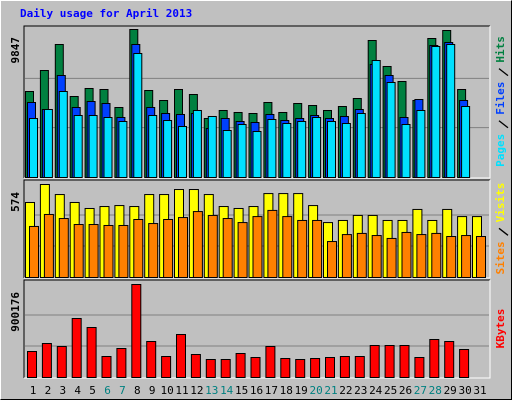  Describe the element at coordinates (390, 390) in the screenshot. I see `x-tick-label: 25` at that location.